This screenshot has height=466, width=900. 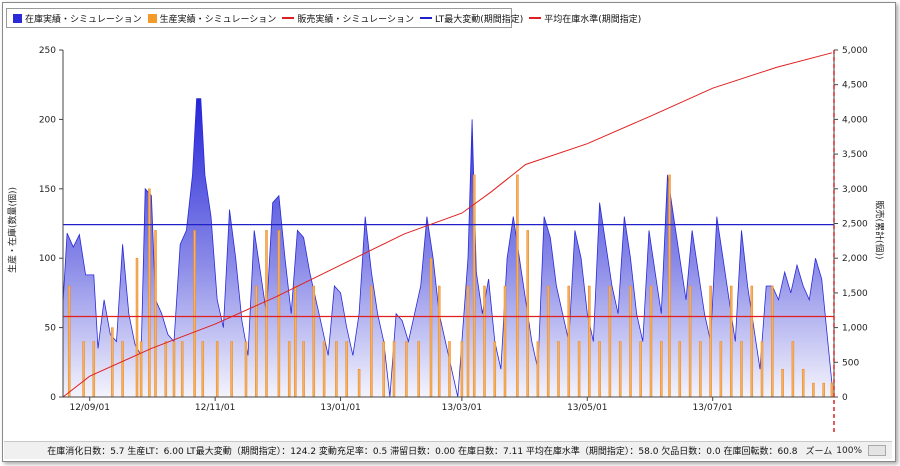 I want to click on left-axis-title: 生産・在庫(数量(個)), so click(x=13, y=230).